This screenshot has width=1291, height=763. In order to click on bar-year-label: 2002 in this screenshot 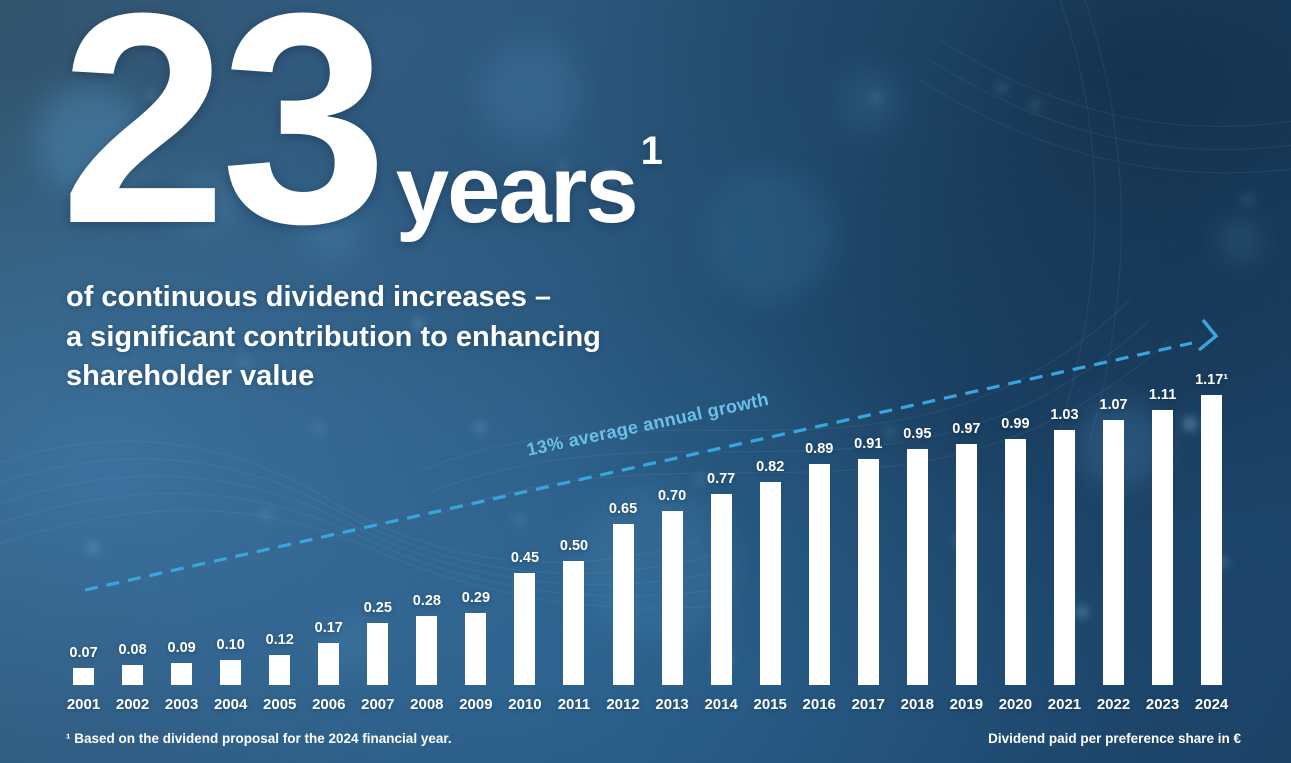, I will do `click(132, 704)`.